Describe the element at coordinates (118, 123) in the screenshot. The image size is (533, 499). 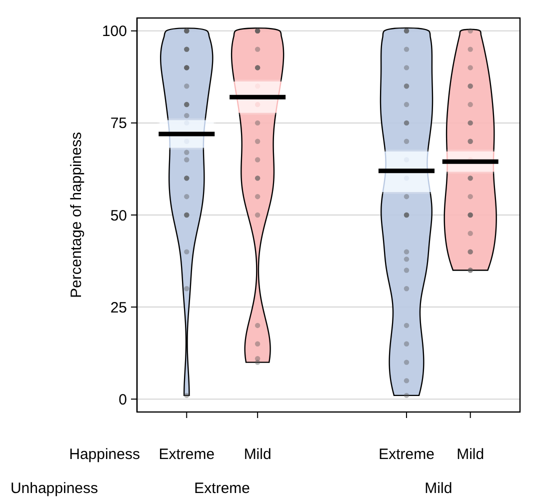
I see `y-tick-label: 75` at that location.